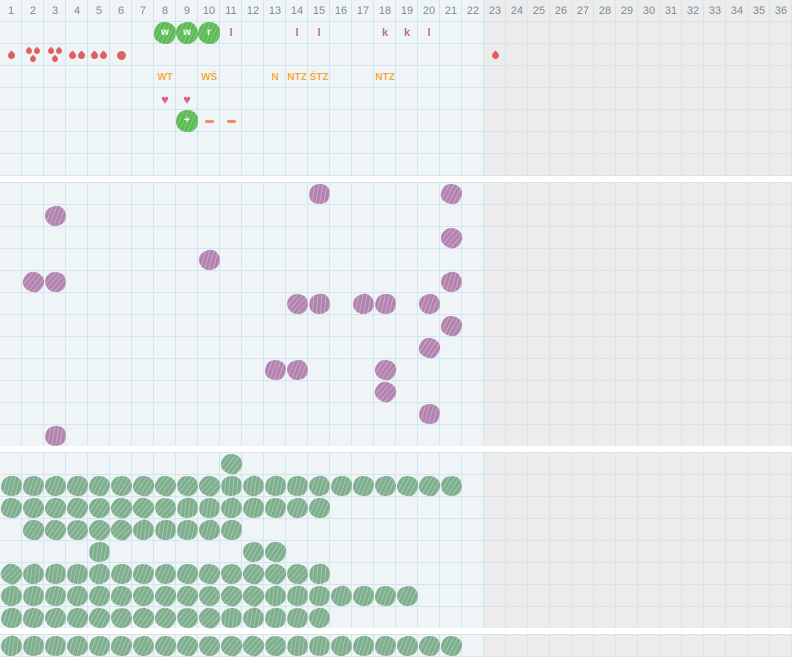 The width and height of the screenshot is (792, 659). Describe the element at coordinates (319, 77) in the screenshot. I see `orange-code-label: ŚTZ` at that location.